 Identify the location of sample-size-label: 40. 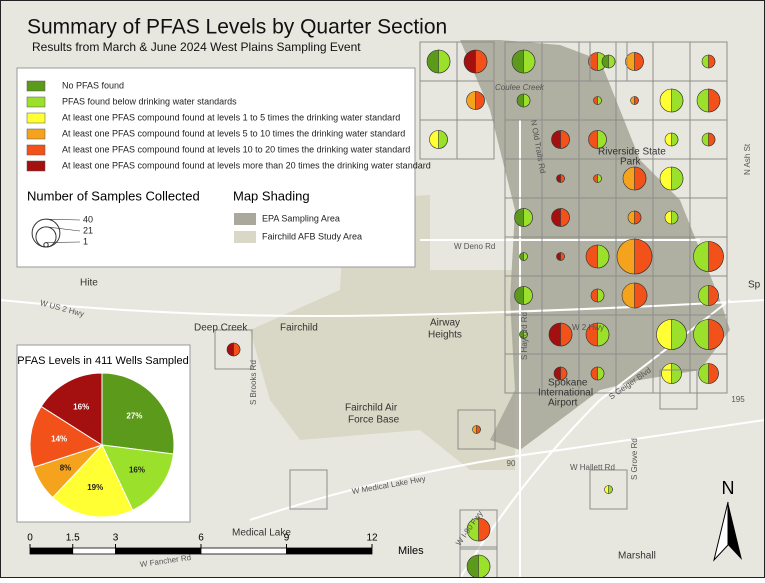
(88, 219).